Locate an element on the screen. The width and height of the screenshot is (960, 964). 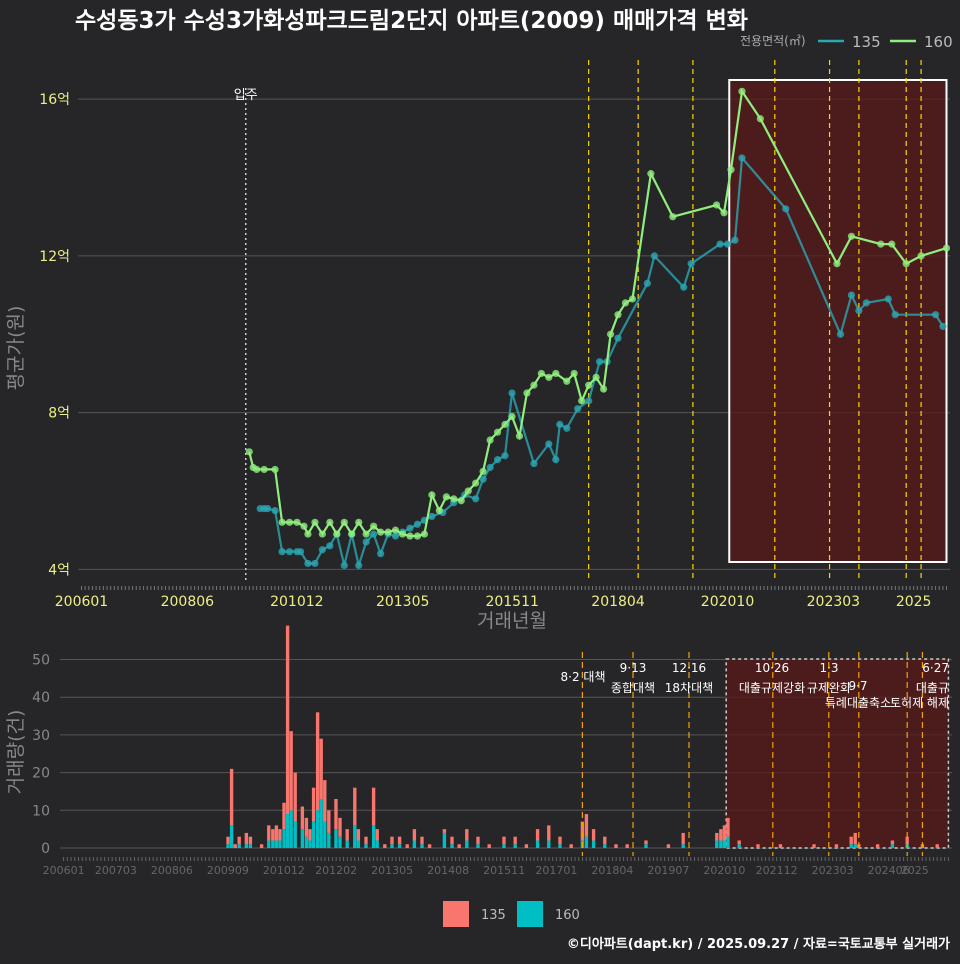
volume-x-tick-label: 201907 is located at coordinates (668, 870).